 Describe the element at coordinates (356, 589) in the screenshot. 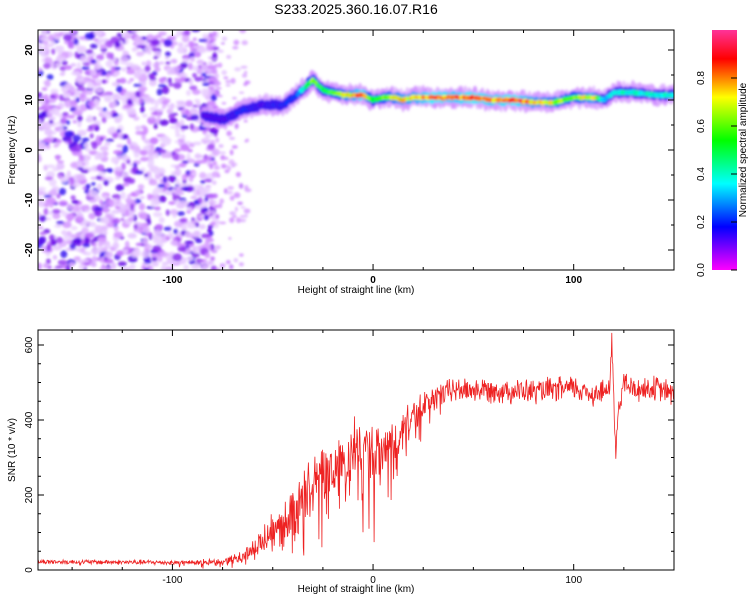

I see `snr-xlabel: Height of straight line (km)` at that location.